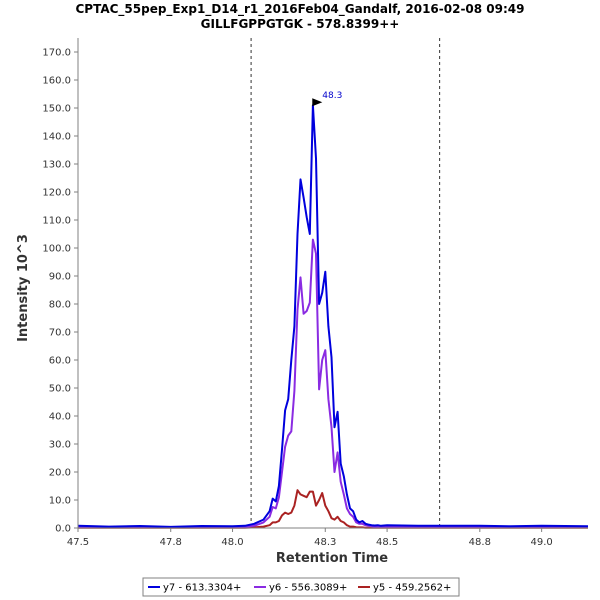 The height and width of the screenshot is (600, 600). What do you see at coordinates (387, 542) in the screenshot?
I see `x-tick-label: 48.5` at bounding box center [387, 542].